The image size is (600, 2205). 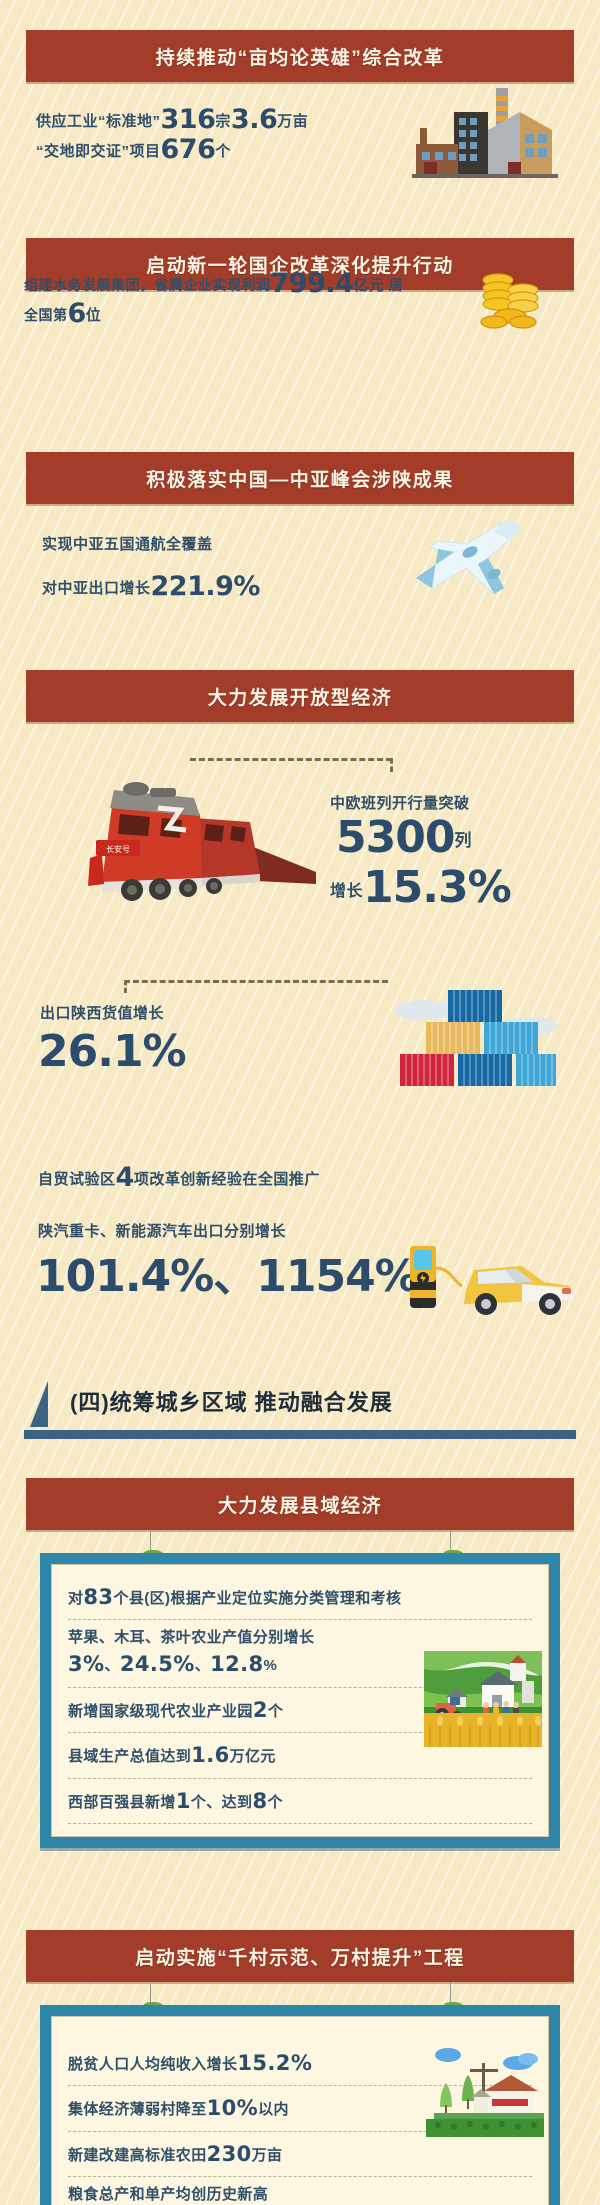 I want to click on bar-title: 启动新一轮国企改革深化提升行动, so click(x=300, y=266).